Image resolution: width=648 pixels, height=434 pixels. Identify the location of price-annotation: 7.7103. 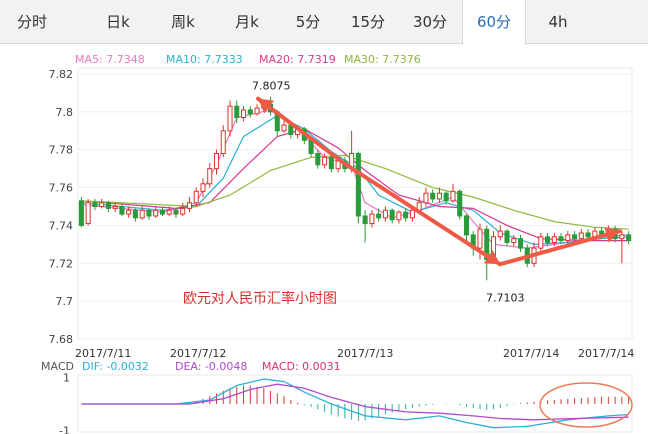
(505, 298).